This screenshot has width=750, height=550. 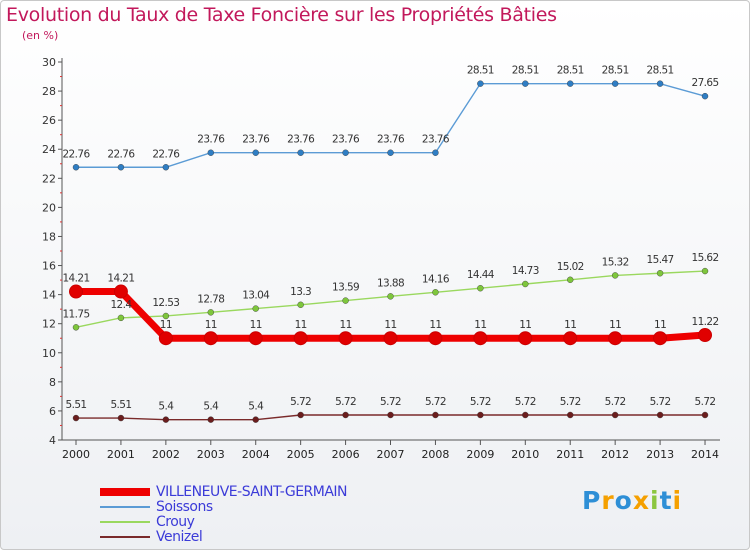 What do you see at coordinates (210, 299) in the screenshot?
I see `data-label-crouy: 12.78` at bounding box center [210, 299].